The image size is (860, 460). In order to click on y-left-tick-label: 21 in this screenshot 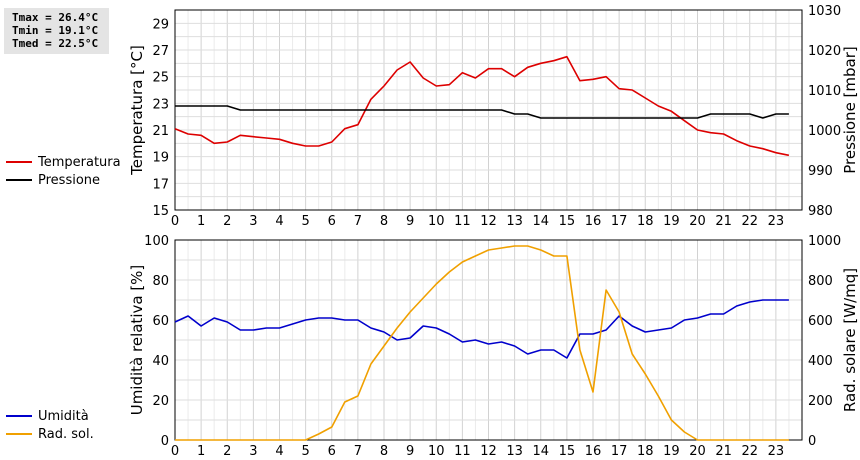, I will do `click(160, 131)`.